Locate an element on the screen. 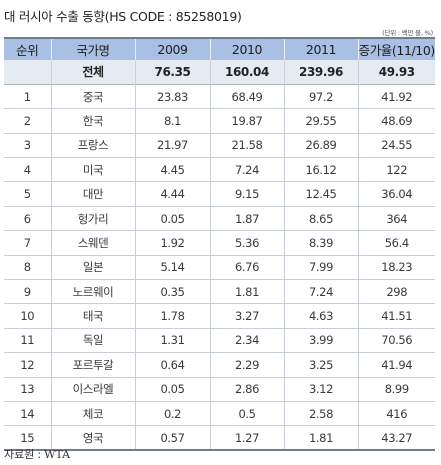 This screenshot has height=465, width=441. cell-value-2010: 2.29 is located at coordinates (246, 365).